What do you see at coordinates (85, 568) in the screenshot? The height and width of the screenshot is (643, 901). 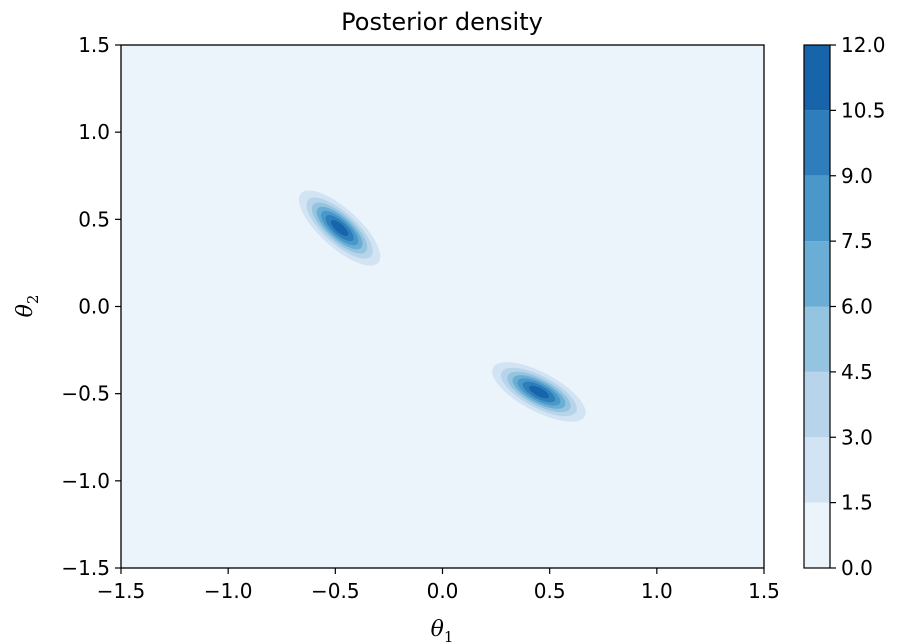 I see `y-tick-label: −1.5` at bounding box center [85, 568].